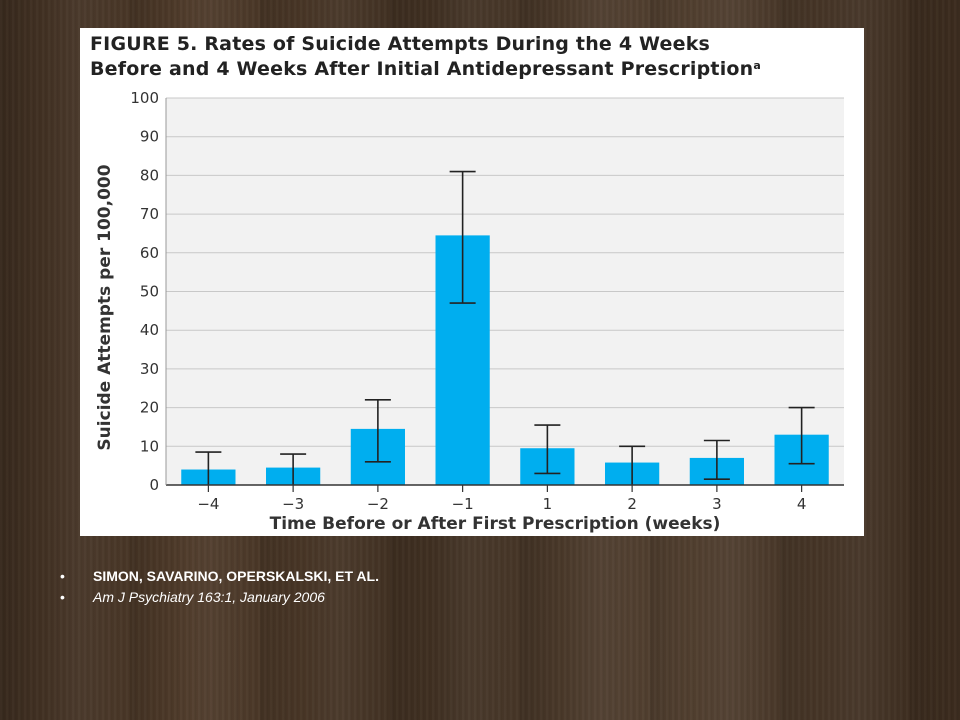  I want to click on citation-journal-item: • Am J Psychiatry 163:1, January 2006, so click(219, 597).